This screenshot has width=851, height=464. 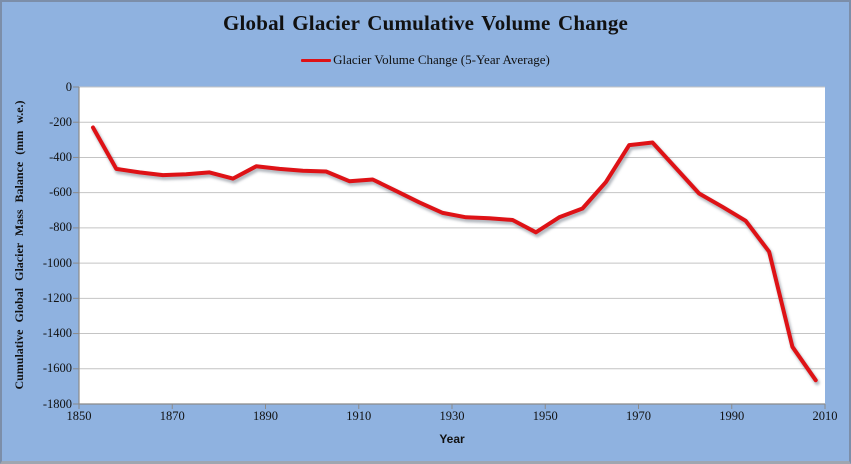 I want to click on y-tick-label: -1800, so click(x=57, y=403).